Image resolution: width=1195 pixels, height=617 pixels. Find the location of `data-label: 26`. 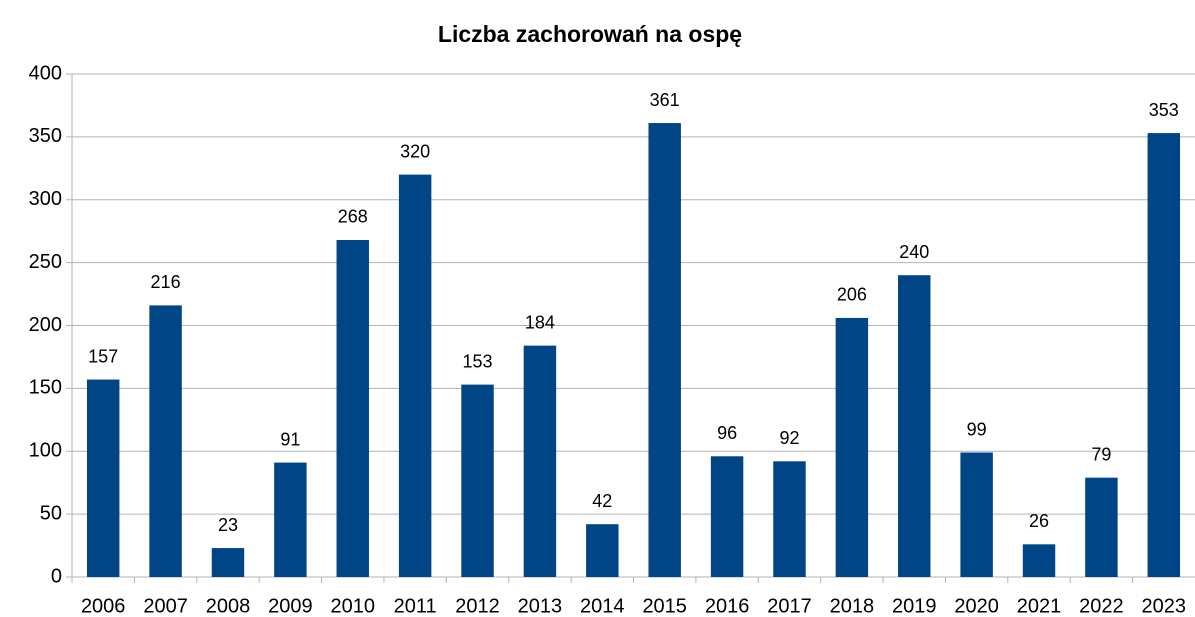

data-label: 26 is located at coordinates (1039, 521).